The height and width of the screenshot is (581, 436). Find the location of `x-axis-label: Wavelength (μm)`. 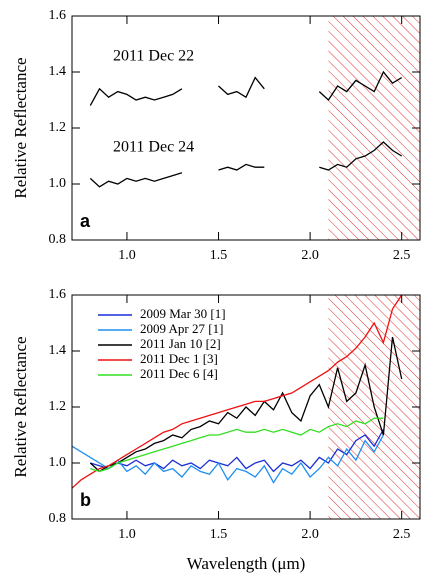

x-axis-label: Wavelength (μm) is located at coordinates (246, 563).